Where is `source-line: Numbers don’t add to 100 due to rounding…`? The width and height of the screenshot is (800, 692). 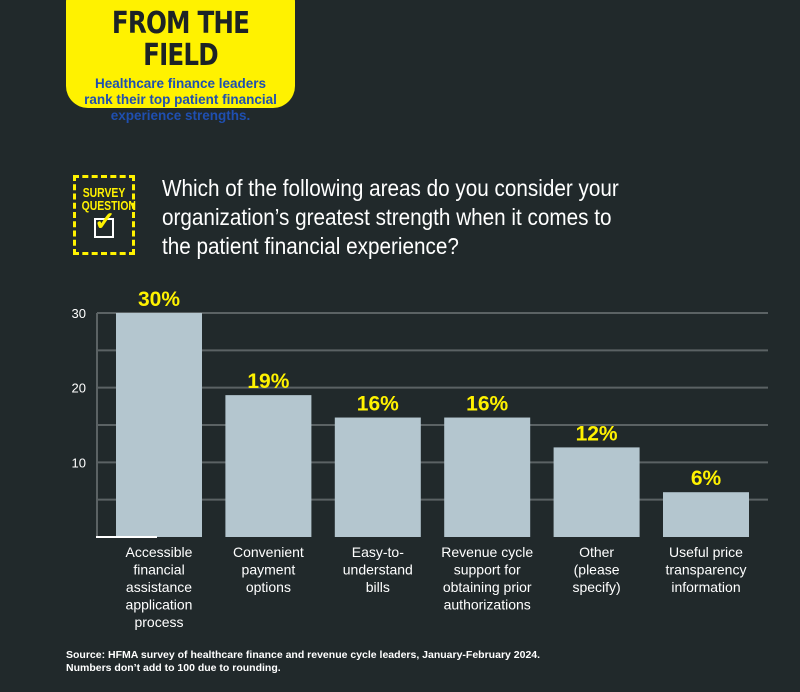 source-line: Numbers don’t add to 100 due to rounding… is located at coordinates (173, 668).